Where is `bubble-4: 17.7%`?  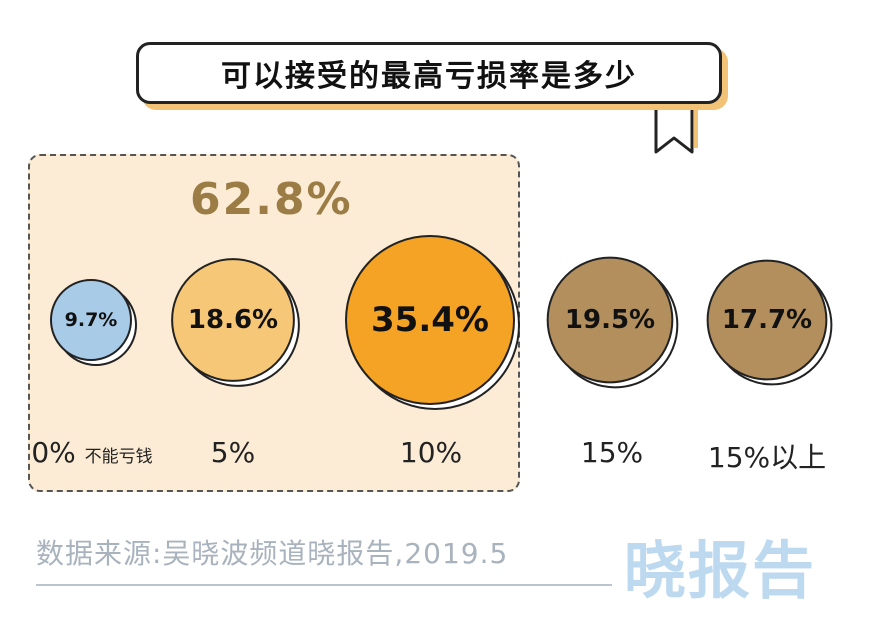 bubble-4: 17.7% is located at coordinates (769, 322).